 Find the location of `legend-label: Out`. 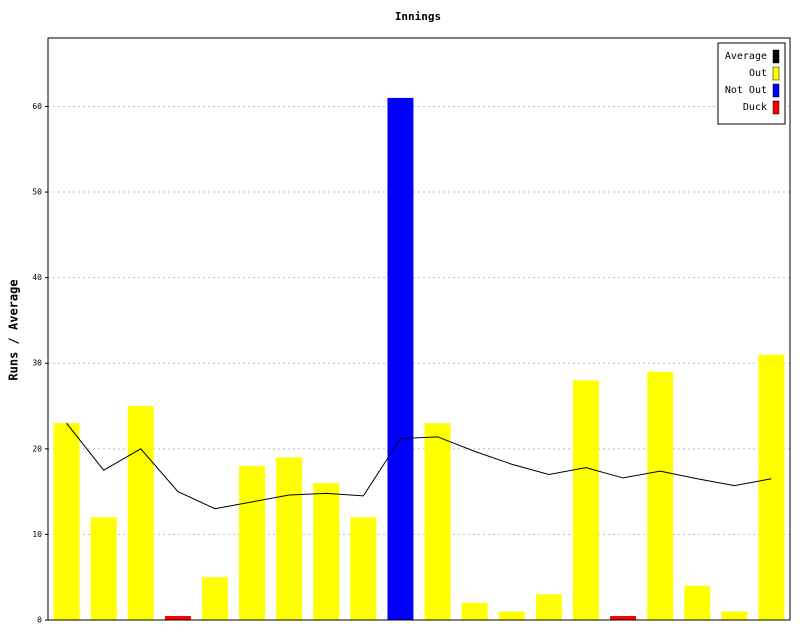

legend-label: Out is located at coordinates (758, 73).